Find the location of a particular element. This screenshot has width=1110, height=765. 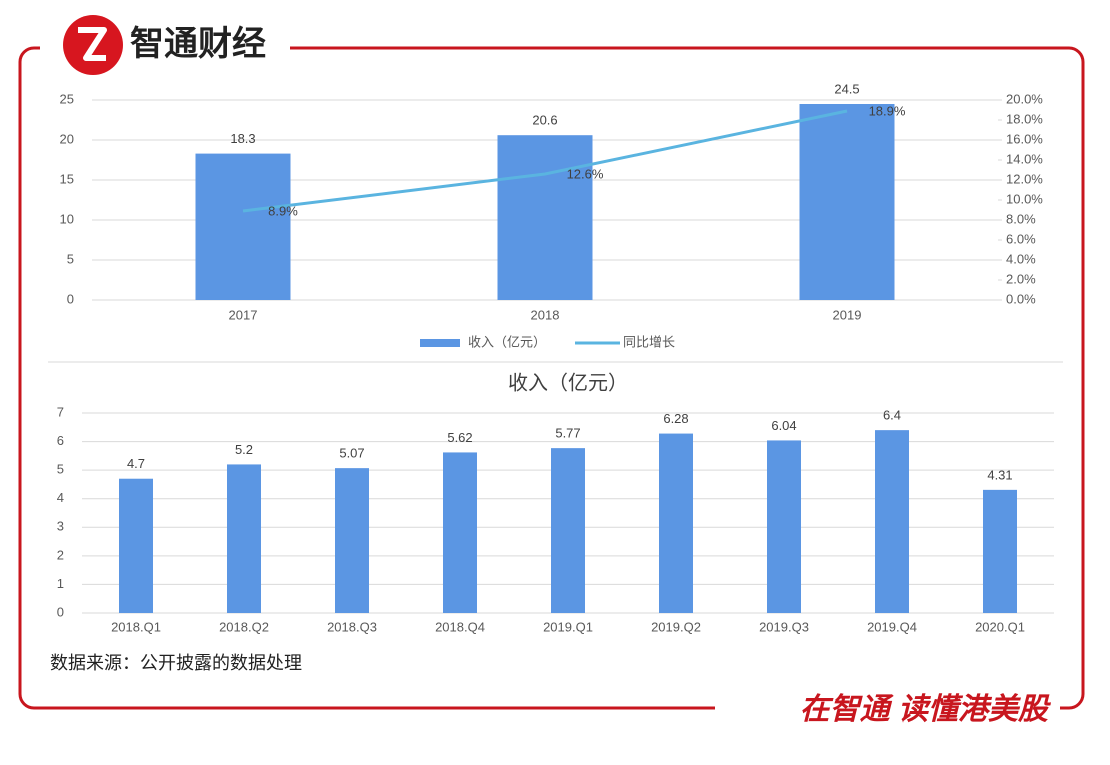

data-label: 5.2 is located at coordinates (244, 449).